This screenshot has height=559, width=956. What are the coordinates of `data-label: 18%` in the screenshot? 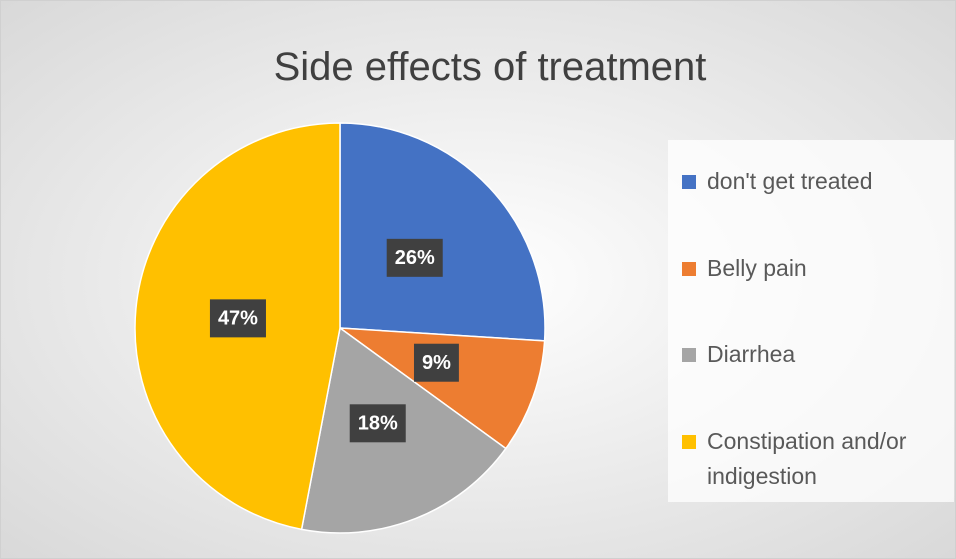 It's located at (377, 423).